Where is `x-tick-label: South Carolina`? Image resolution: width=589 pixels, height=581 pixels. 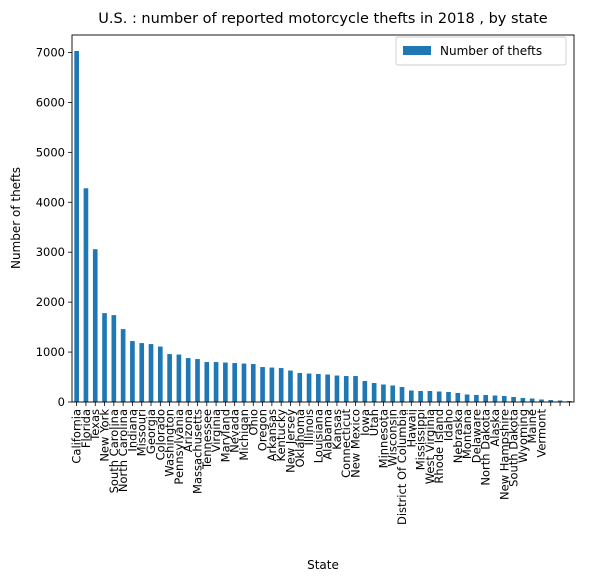 x-tick-label: South Carolina is located at coordinates (114, 451).